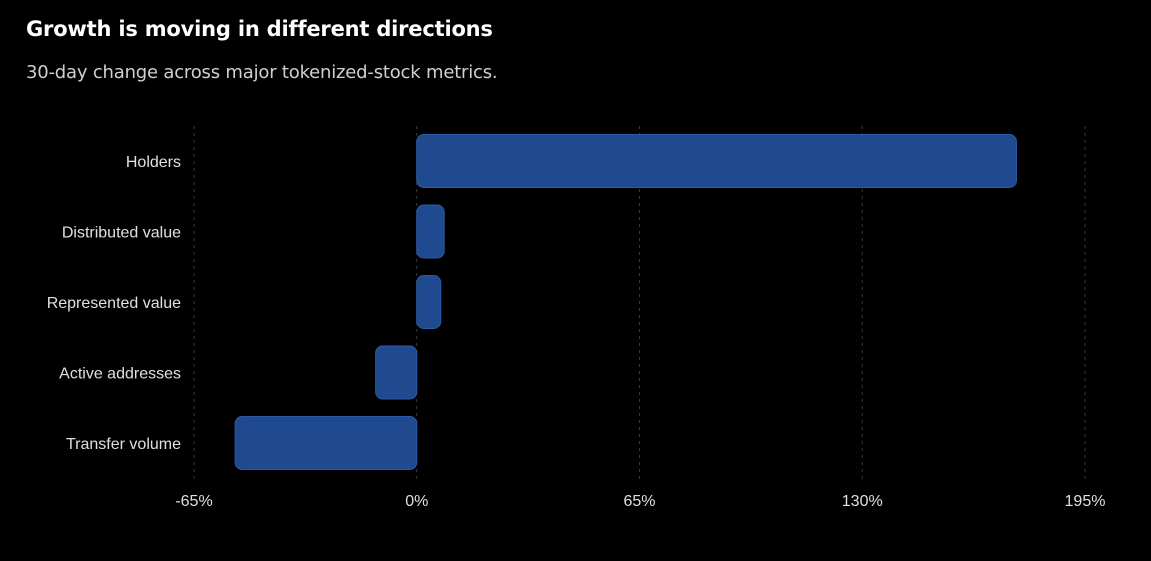 This screenshot has height=561, width=1151. What do you see at coordinates (259, 29) in the screenshot?
I see `chart-title: Growth is moving in different directions` at bounding box center [259, 29].